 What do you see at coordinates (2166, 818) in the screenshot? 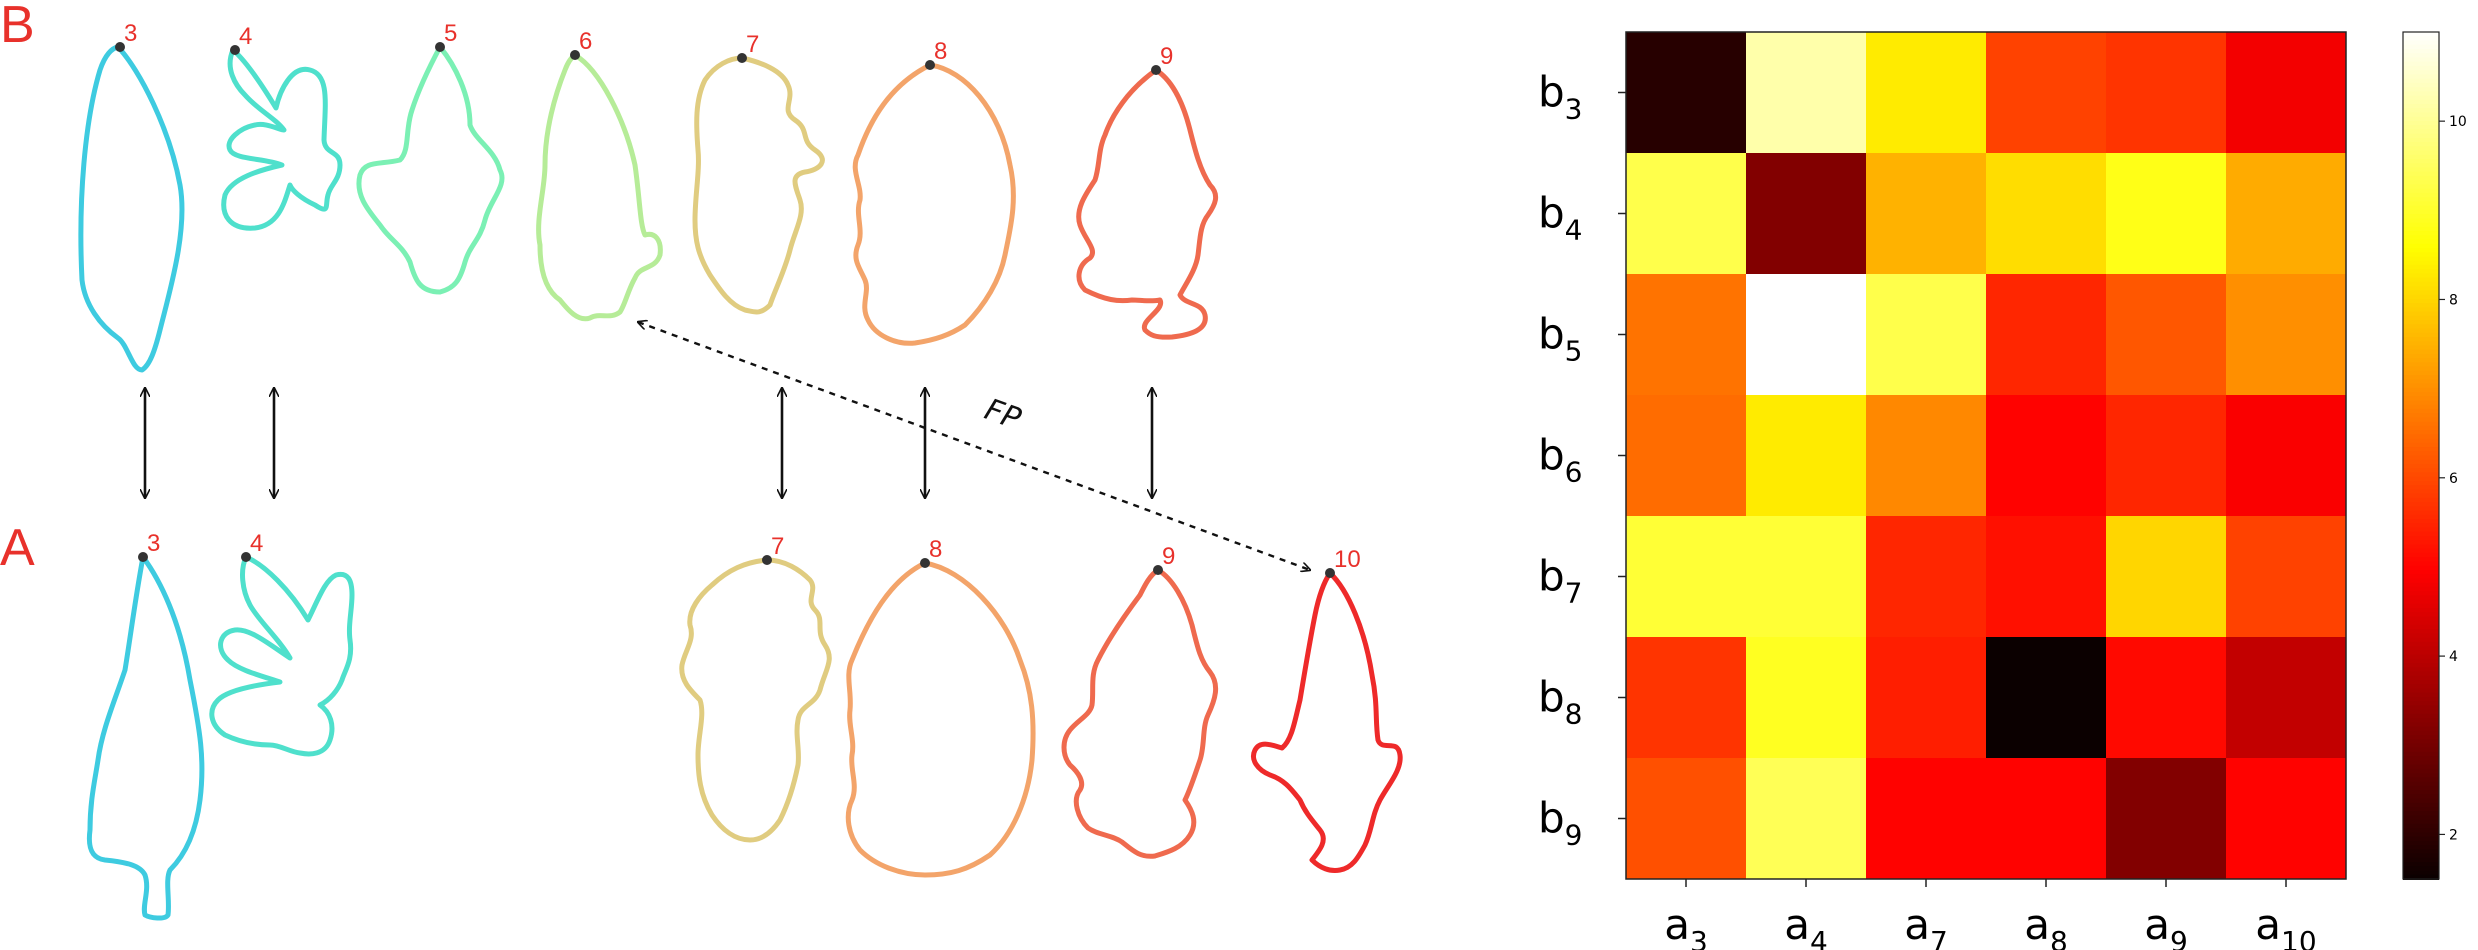
I see `heatmap-cell-b9-a9` at bounding box center [2166, 818].